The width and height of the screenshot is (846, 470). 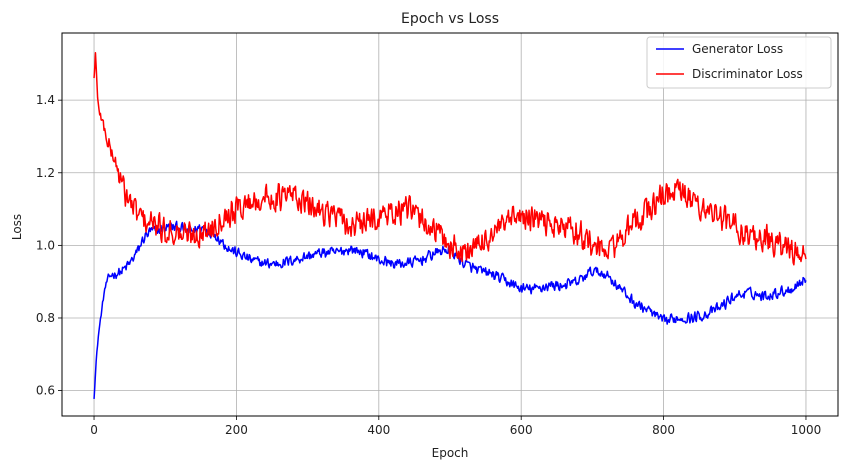 What do you see at coordinates (450, 19) in the screenshot?
I see `chart-title: Epoch vs Loss` at bounding box center [450, 19].